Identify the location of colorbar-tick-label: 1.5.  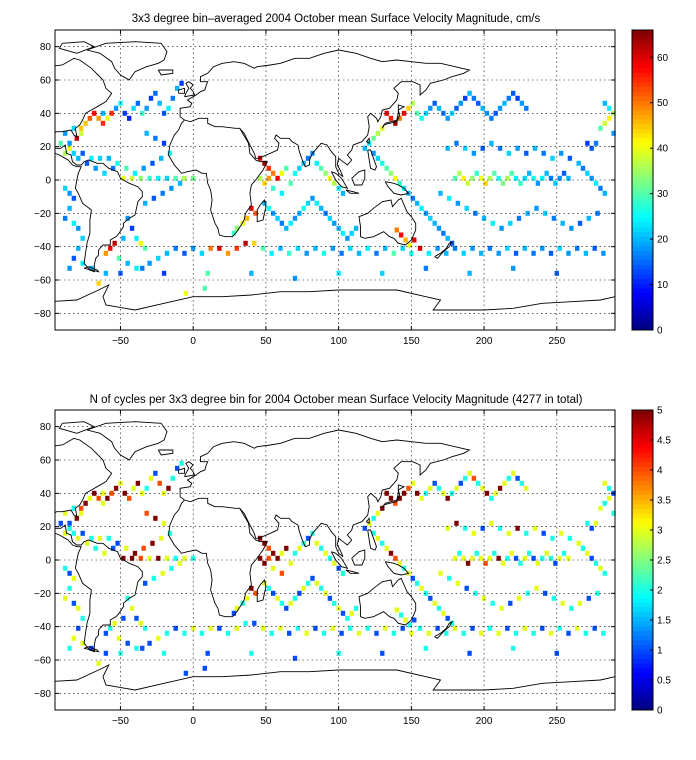
(664, 621).